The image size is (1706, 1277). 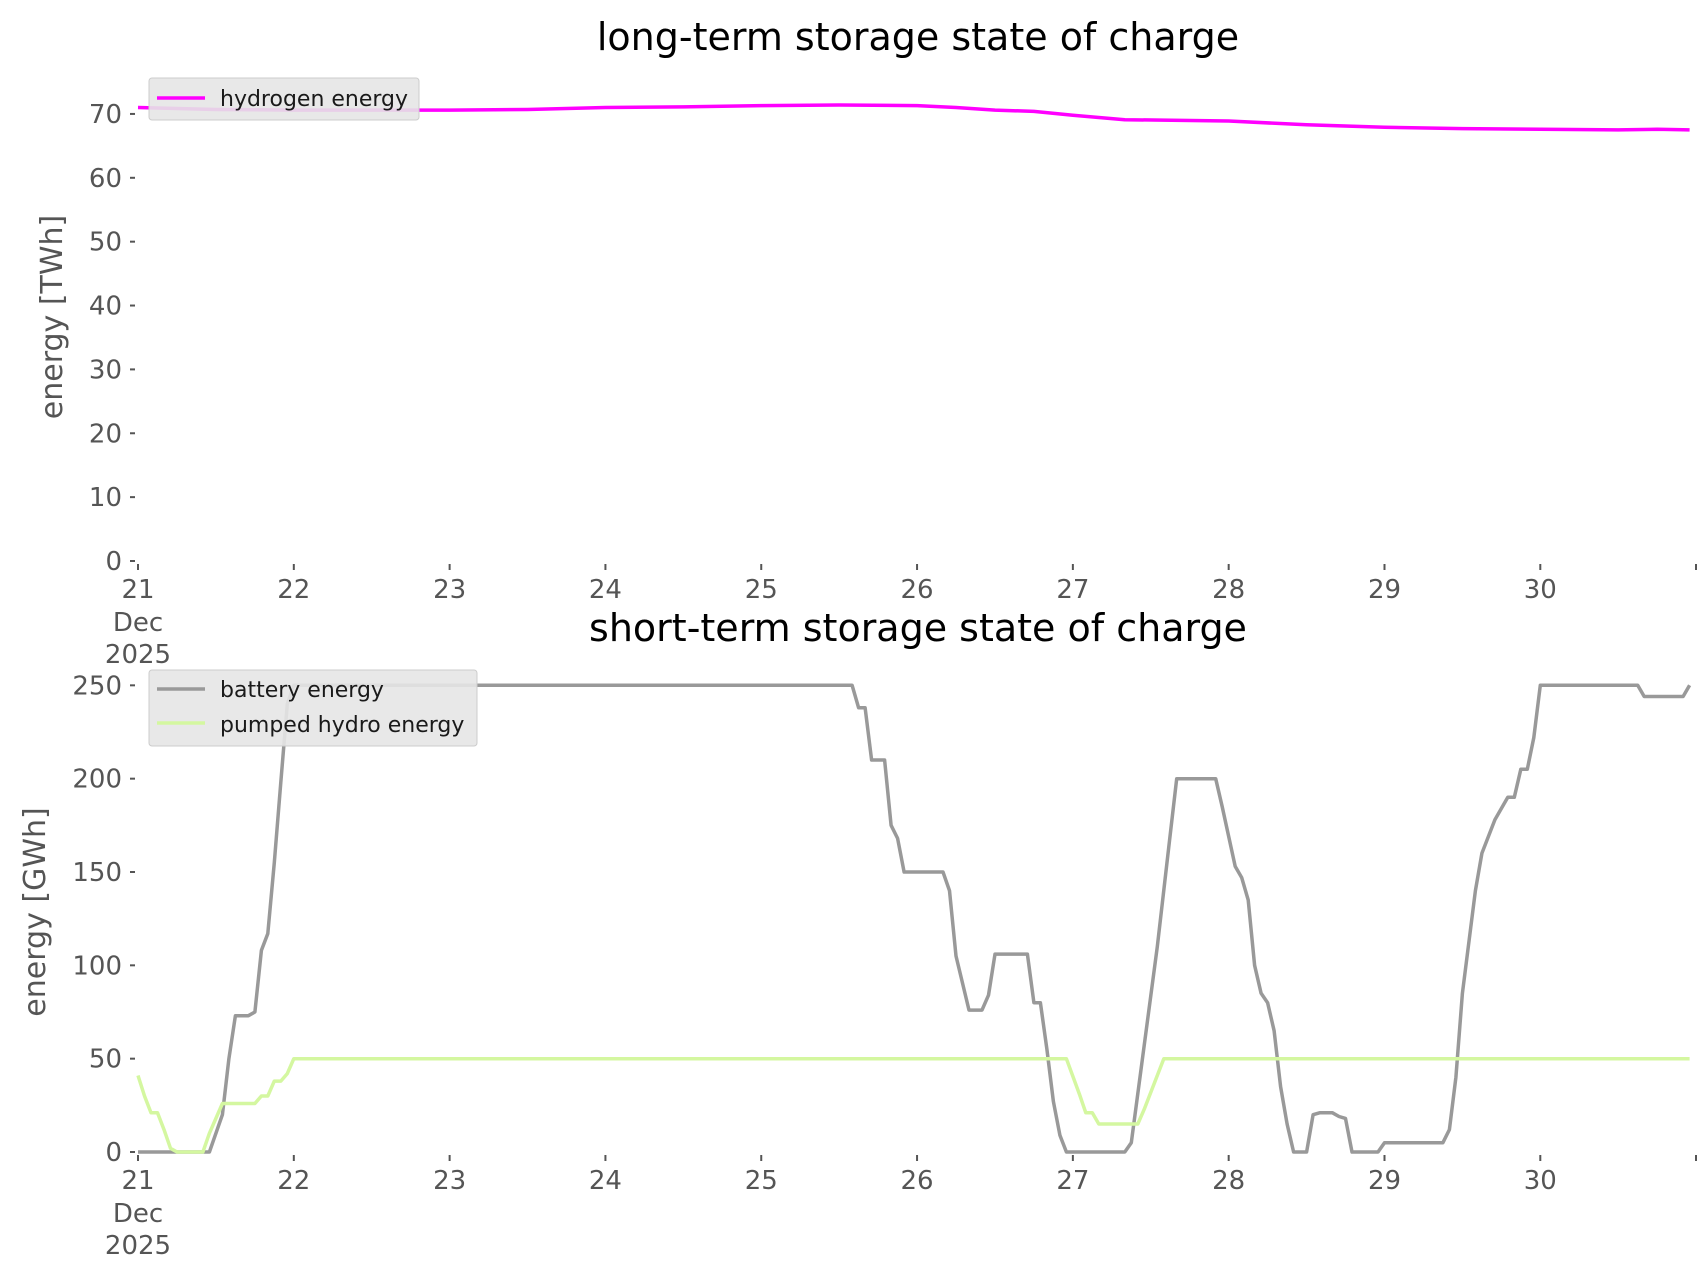 I want to click on short-term-x-tick-label: 26, so click(x=917, y=1181).